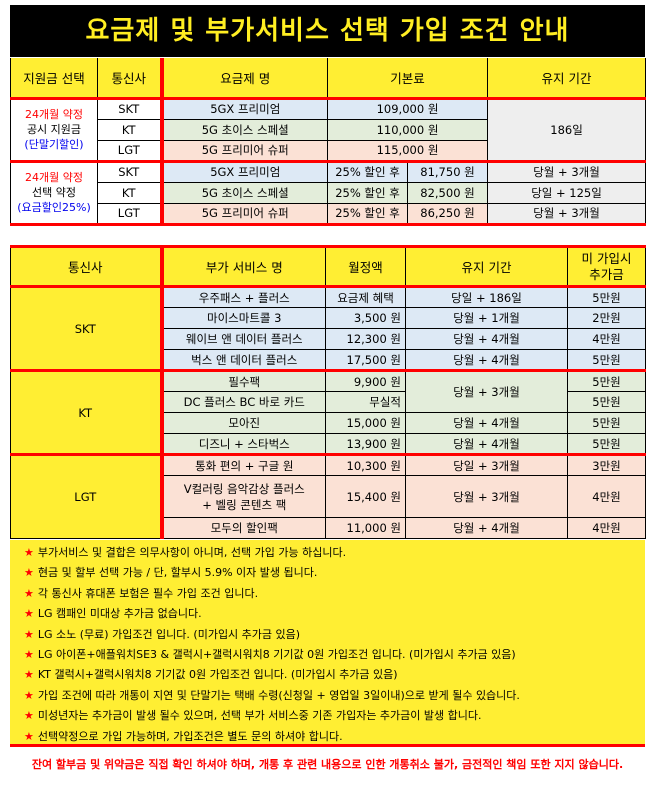 Image resolution: width=655 pixels, height=793 pixels. Describe the element at coordinates (334, 614) in the screenshot. I see `note-item: ★ LG 캠패인 미대상 추가금 없습니다.` at that location.